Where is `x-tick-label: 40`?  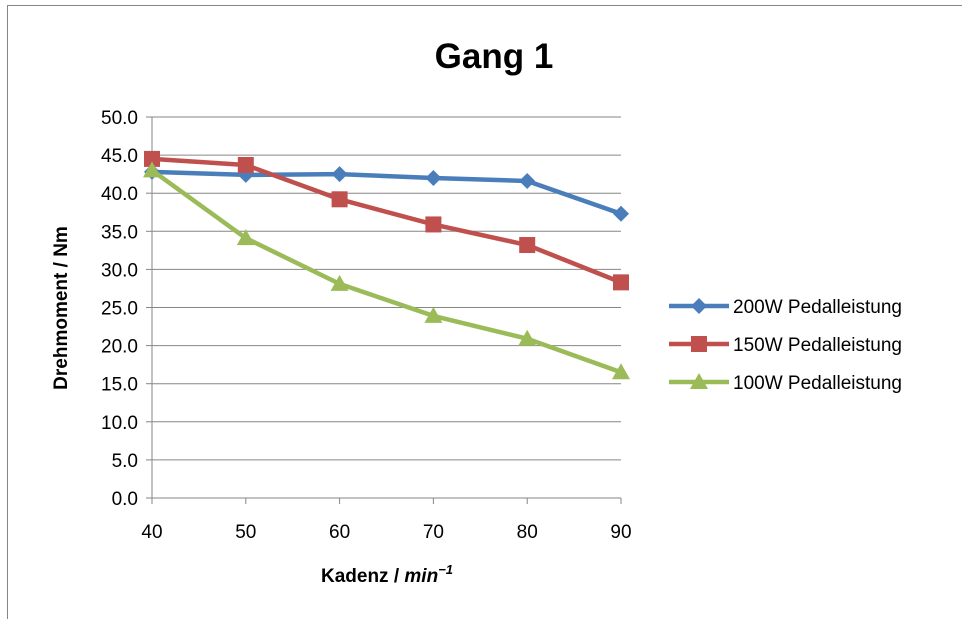
x-tick-label: 40 is located at coordinates (151, 532).